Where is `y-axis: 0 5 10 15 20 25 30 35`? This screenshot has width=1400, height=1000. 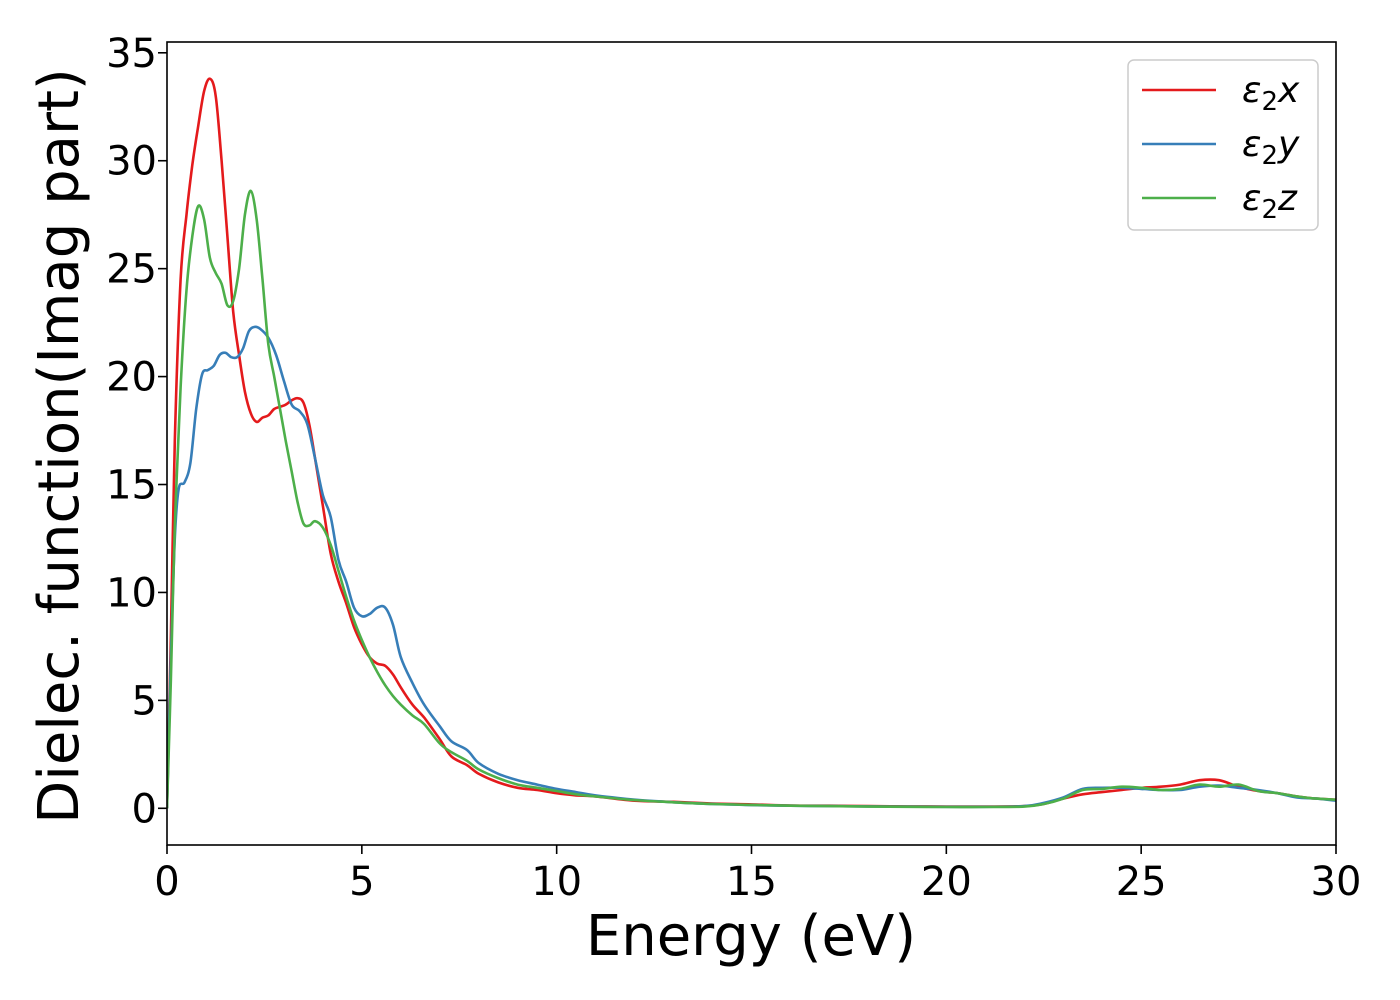
y-axis: 0 5 10 15 20 25 30 35 is located at coordinates (136, 431).